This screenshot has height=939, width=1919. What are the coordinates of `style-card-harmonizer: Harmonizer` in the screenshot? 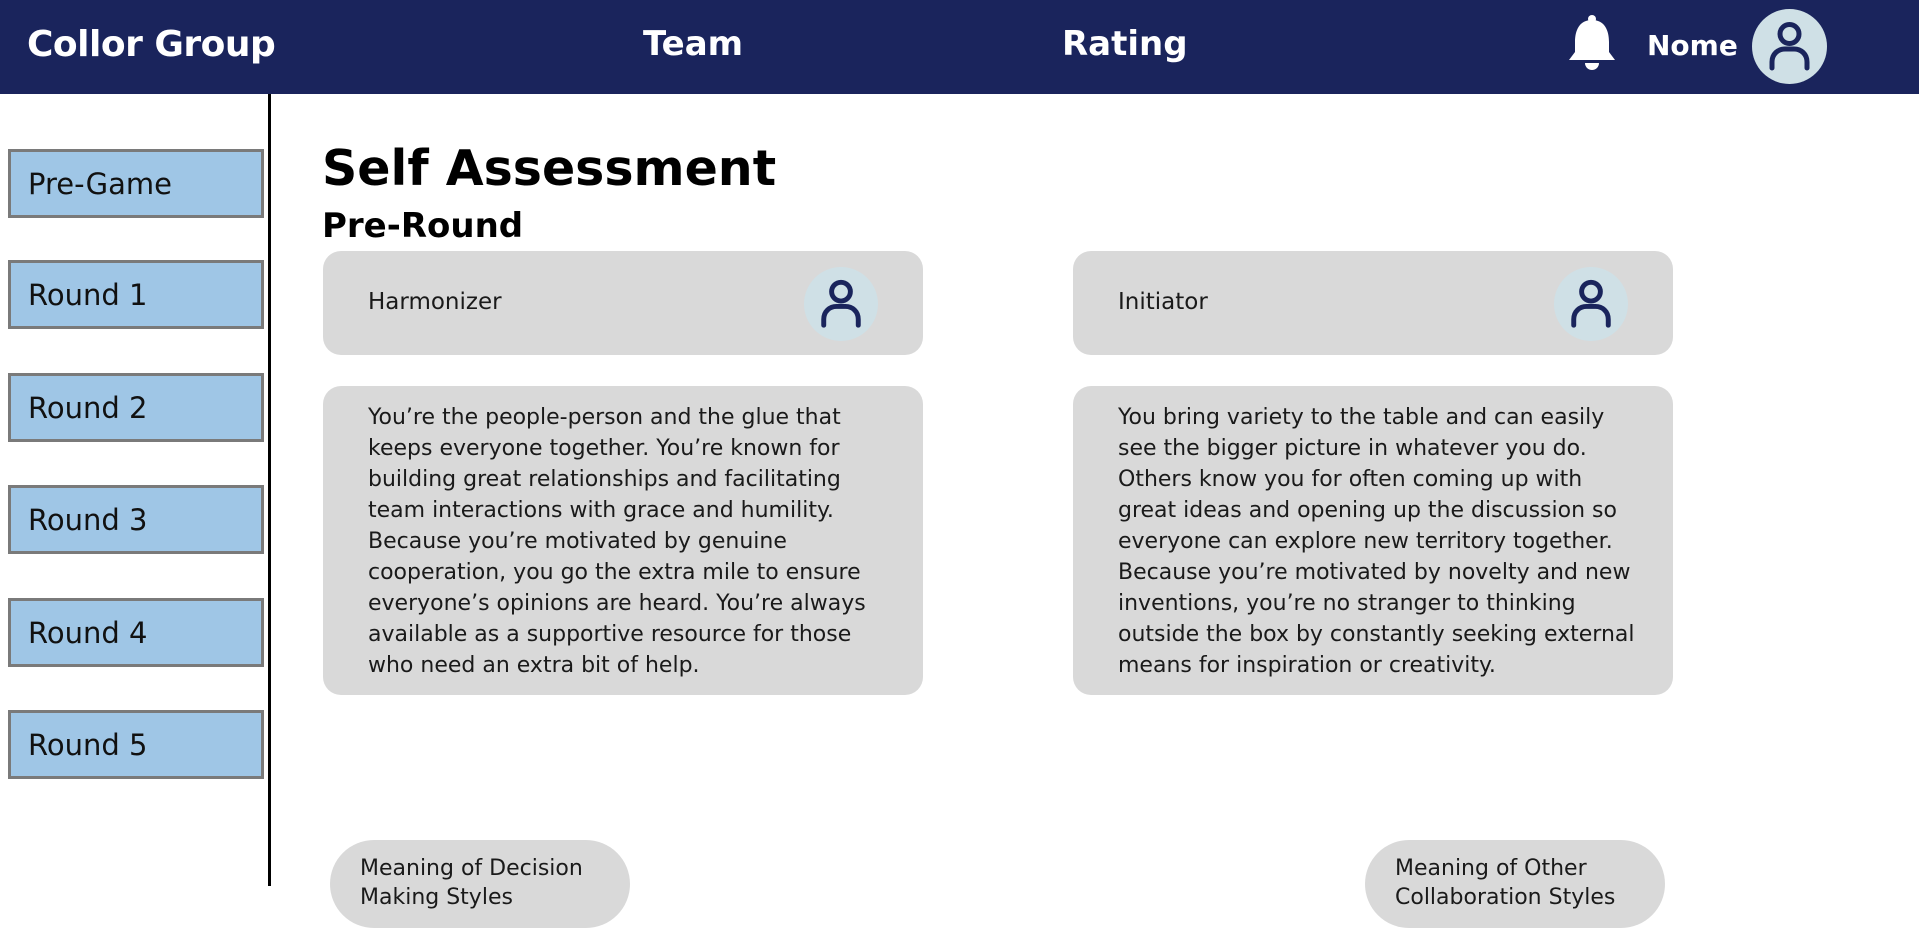 It's located at (623, 303).